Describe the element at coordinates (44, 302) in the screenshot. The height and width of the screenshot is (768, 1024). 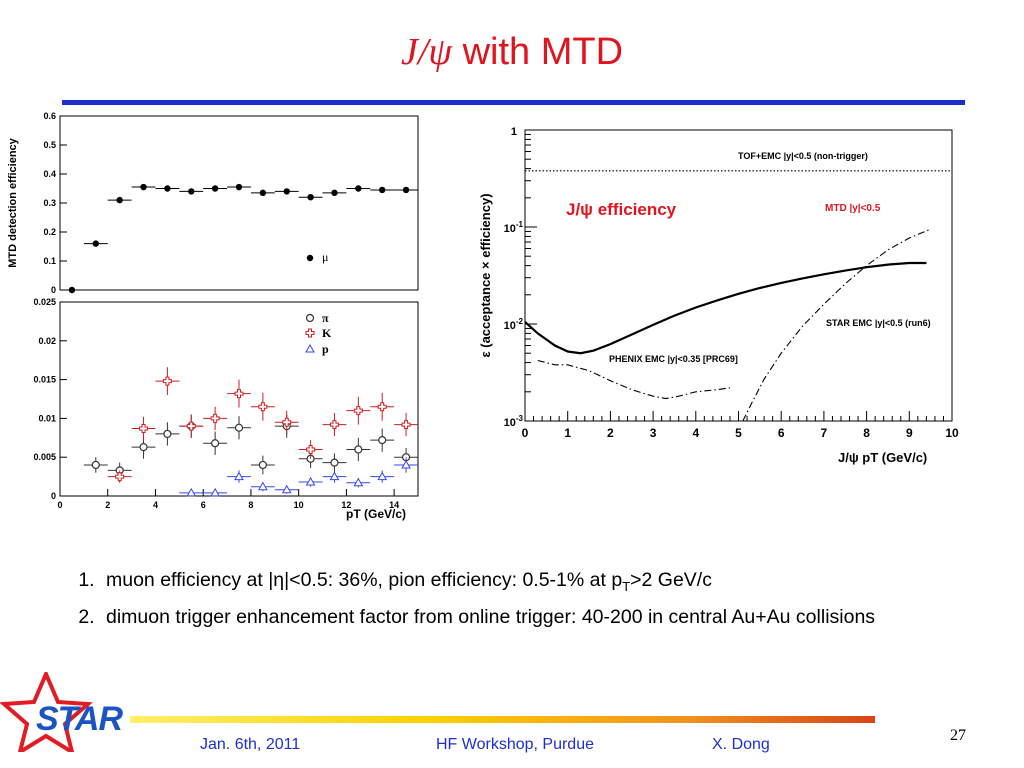
I see `y-tick-label: 0.025` at that location.